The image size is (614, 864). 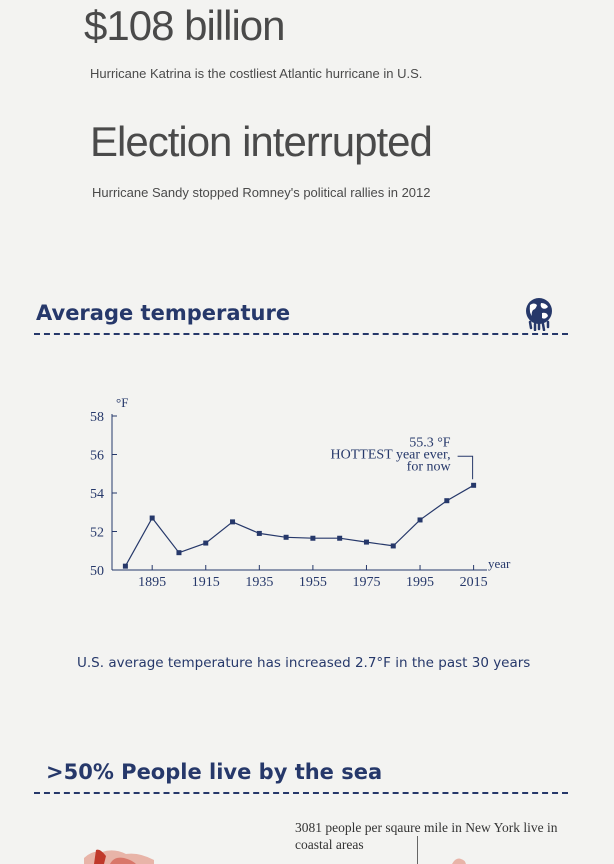 I want to click on katrina-cost-value: $108 billion, so click(x=185, y=25).